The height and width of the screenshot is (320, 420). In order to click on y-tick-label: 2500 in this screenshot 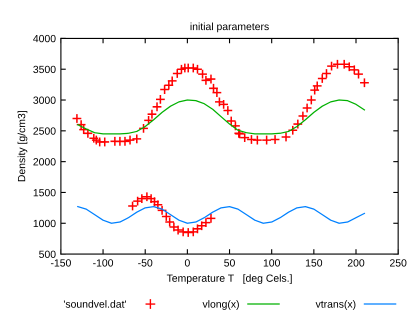, I will do `click(44, 131)`.